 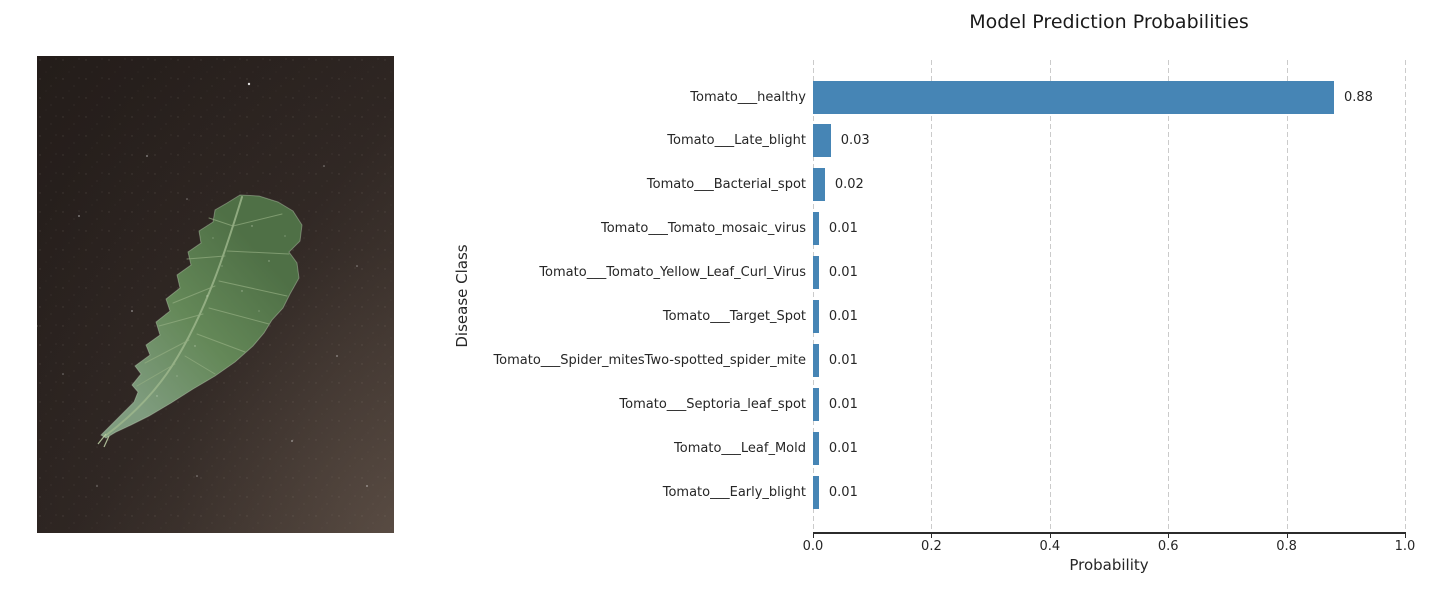 I want to click on x-tick-label: 1.0, so click(x=1405, y=546).